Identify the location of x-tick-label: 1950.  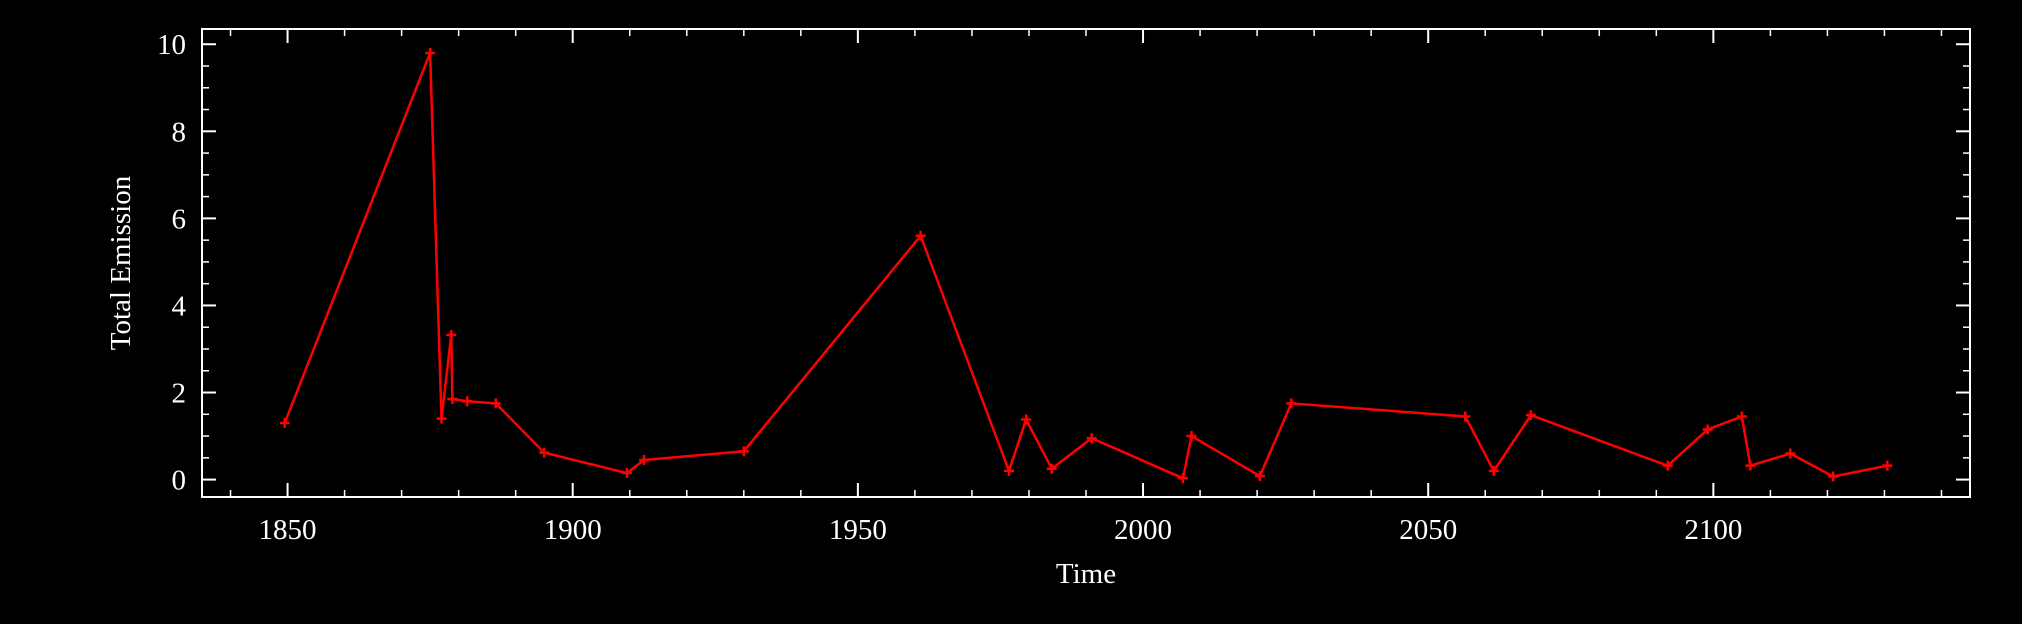
(858, 530).